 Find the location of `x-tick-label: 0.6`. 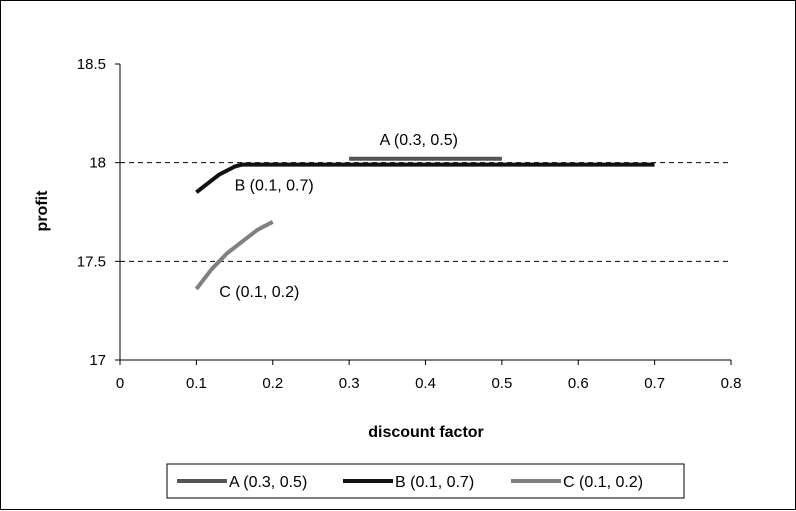

x-tick-label: 0.6 is located at coordinates (578, 383).